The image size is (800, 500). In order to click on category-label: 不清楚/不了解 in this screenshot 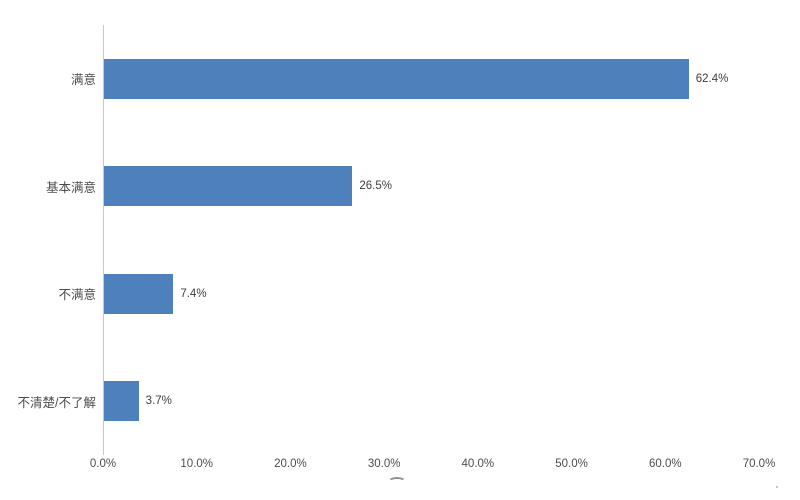, I will do `click(56, 402)`.